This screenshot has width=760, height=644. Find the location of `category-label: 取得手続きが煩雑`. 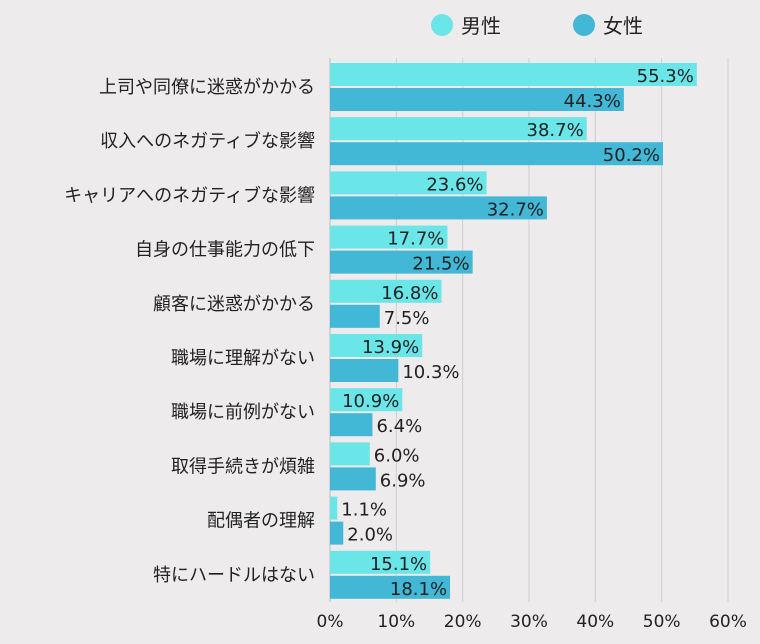

category-label: 取得手続きが煩雑 is located at coordinates (243, 466).